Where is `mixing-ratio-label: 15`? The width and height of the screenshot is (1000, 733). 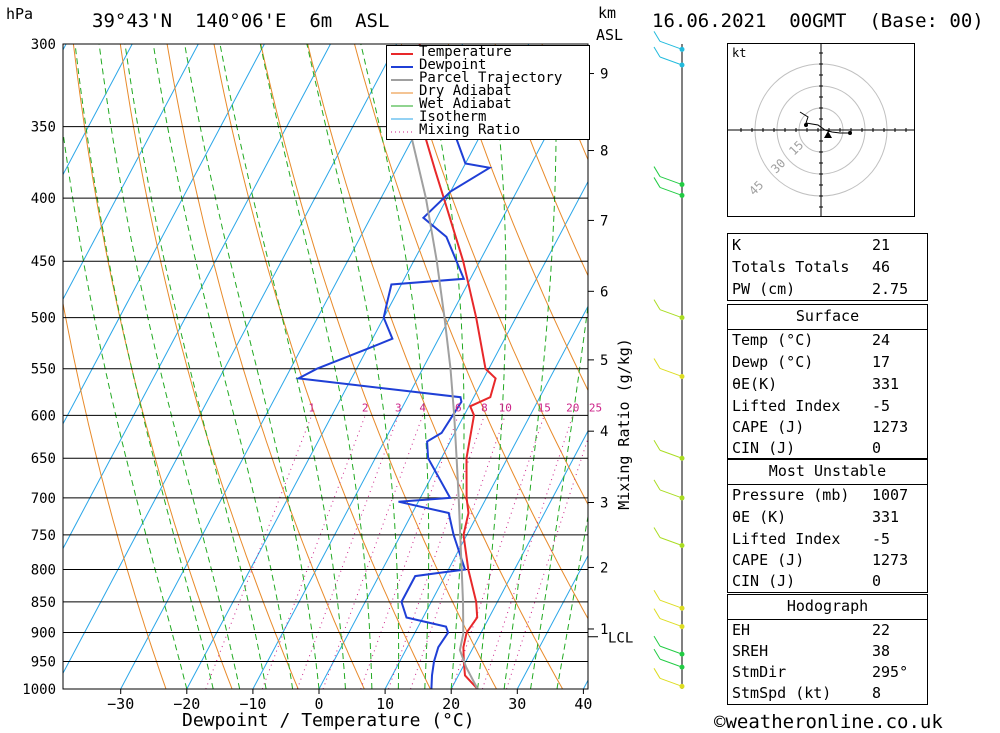 mixing-ratio-label: 15 is located at coordinates (544, 407).